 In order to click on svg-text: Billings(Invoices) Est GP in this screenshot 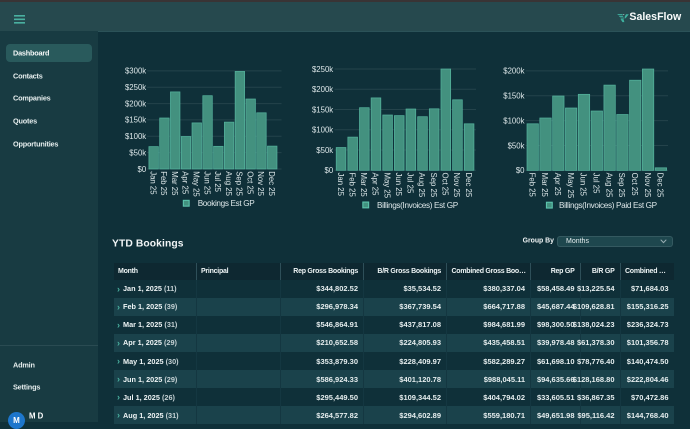, I will do `click(418, 205)`.